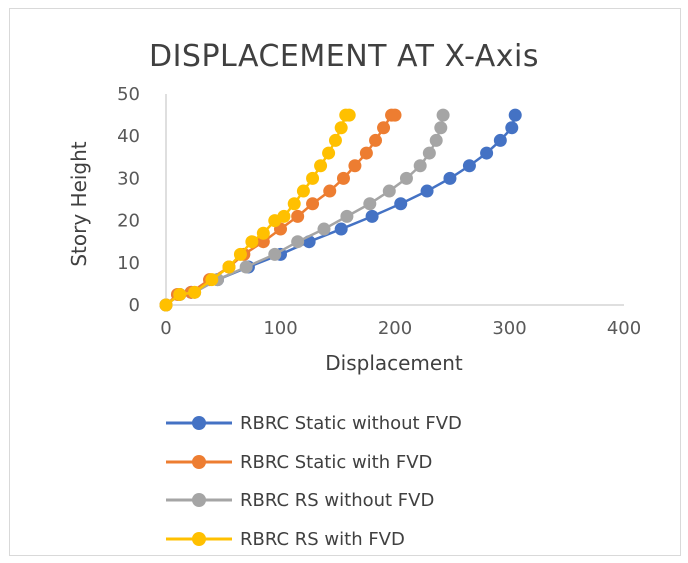 This screenshot has width=688, height=563. What do you see at coordinates (280, 328) in the screenshot?
I see `x-tick-label: 100` at bounding box center [280, 328].